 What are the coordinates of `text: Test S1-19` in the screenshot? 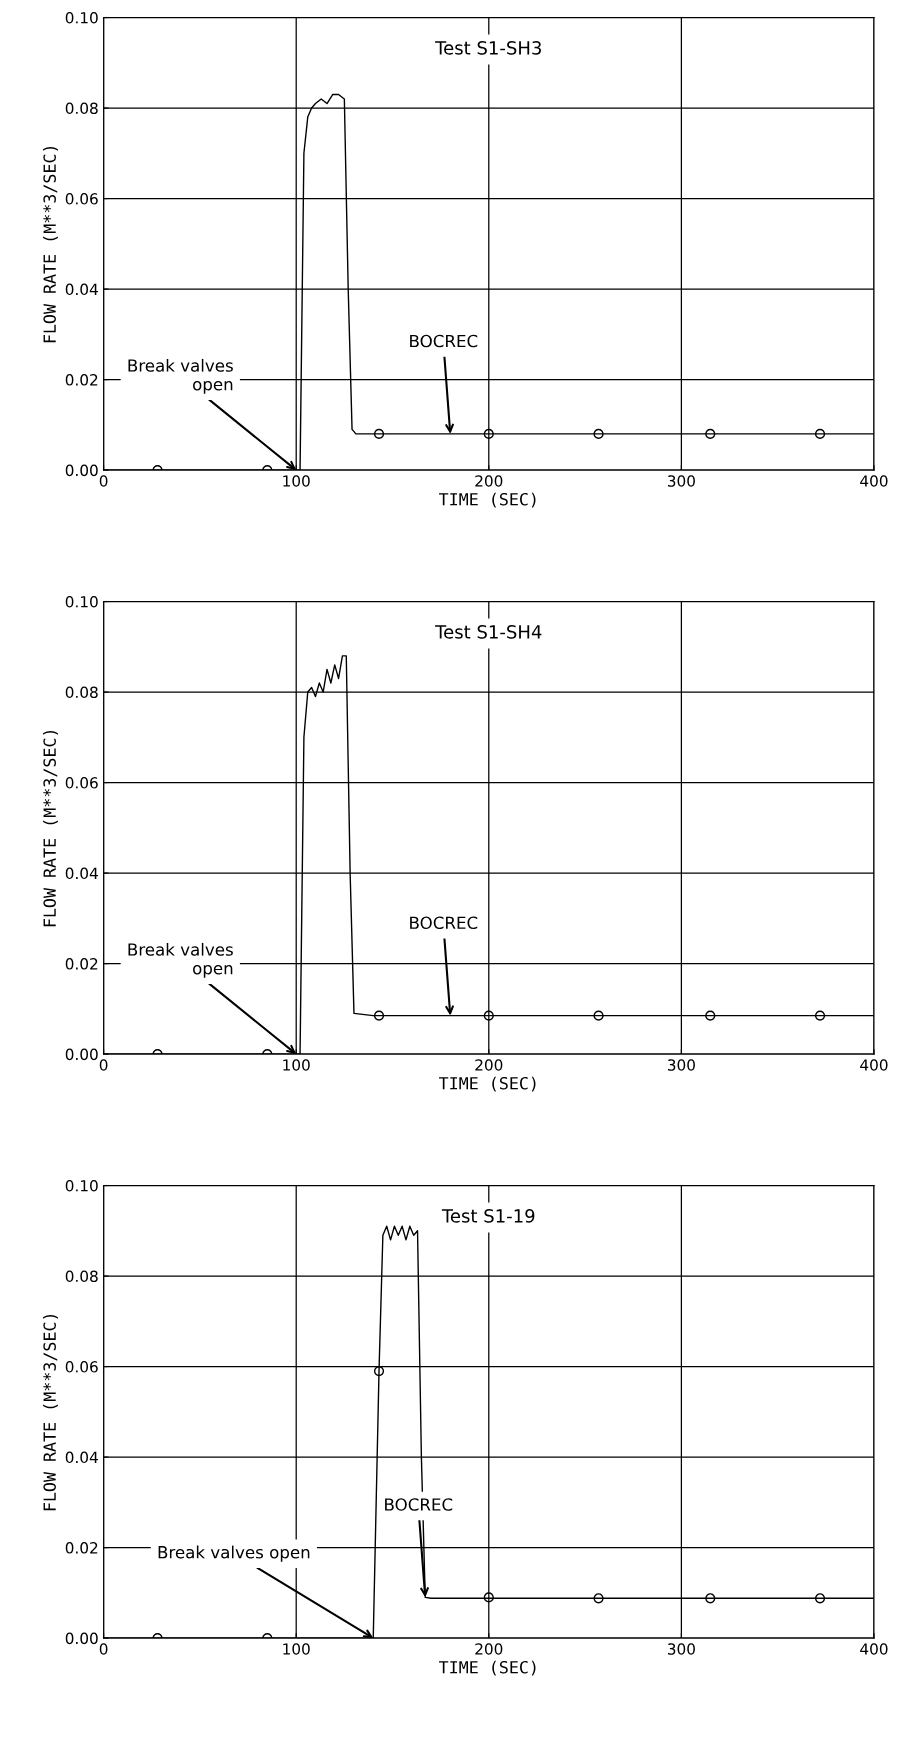 It's located at (488, 1216).